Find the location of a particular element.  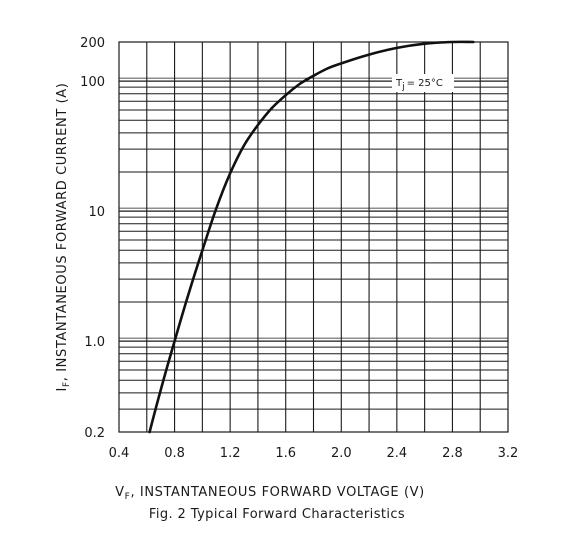

y-tick-labels: 0.2 1.0 10 100 200 is located at coordinates (92, 238).